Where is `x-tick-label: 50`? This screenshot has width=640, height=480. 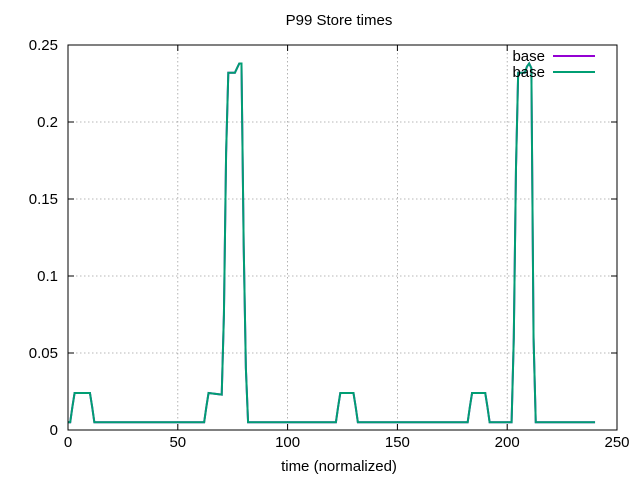 x-tick-label: 50 is located at coordinates (177, 442).